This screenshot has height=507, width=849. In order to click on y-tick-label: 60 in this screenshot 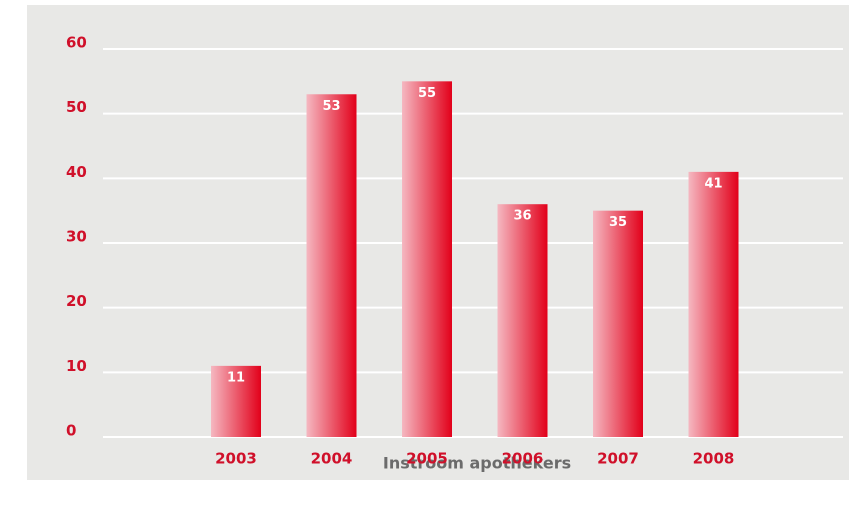, I will do `click(76, 43)`.